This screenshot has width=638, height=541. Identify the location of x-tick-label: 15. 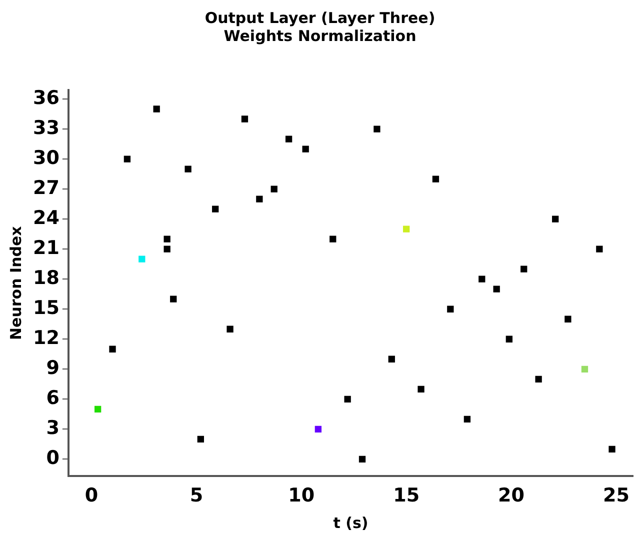
(406, 495).